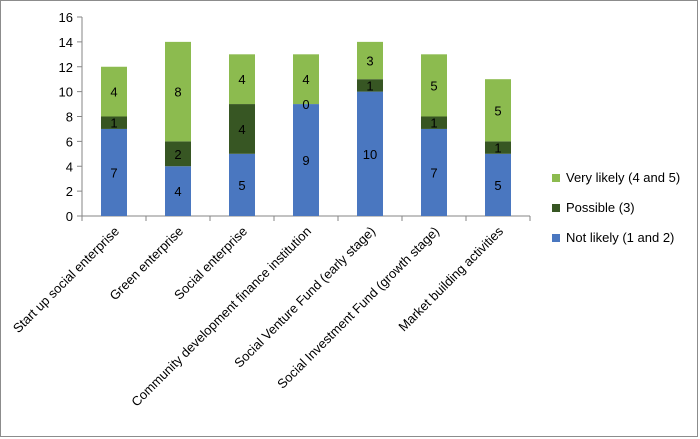 This screenshot has width=700, height=439. Describe the element at coordinates (66, 17) in the screenshot. I see `y-tick-label: 16` at that location.